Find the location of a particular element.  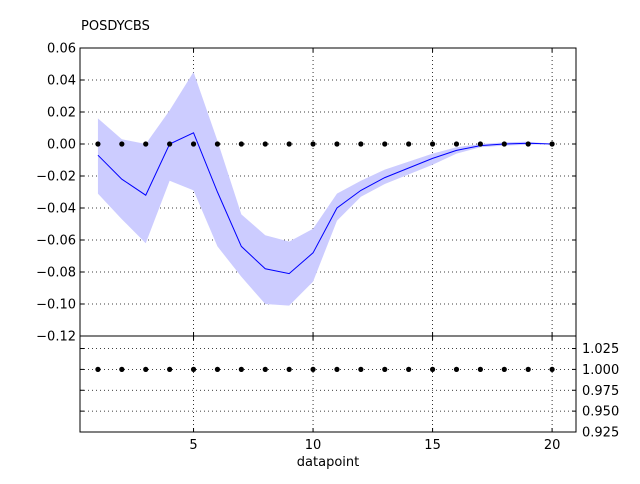

y-tick-label: 1.000 is located at coordinates (600, 370).